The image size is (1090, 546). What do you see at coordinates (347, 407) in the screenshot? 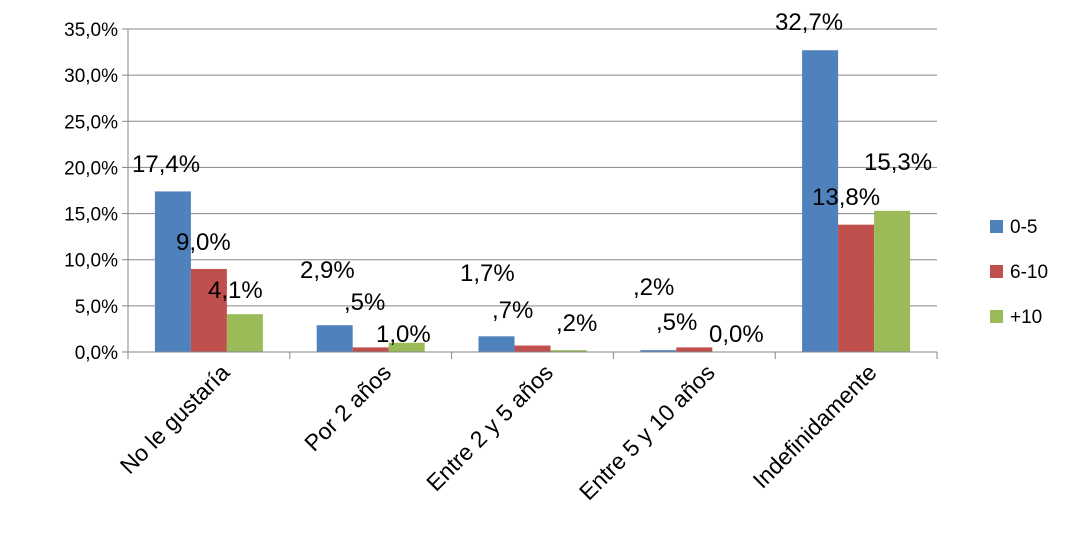
I see `category-label: Por 2 años` at bounding box center [347, 407].